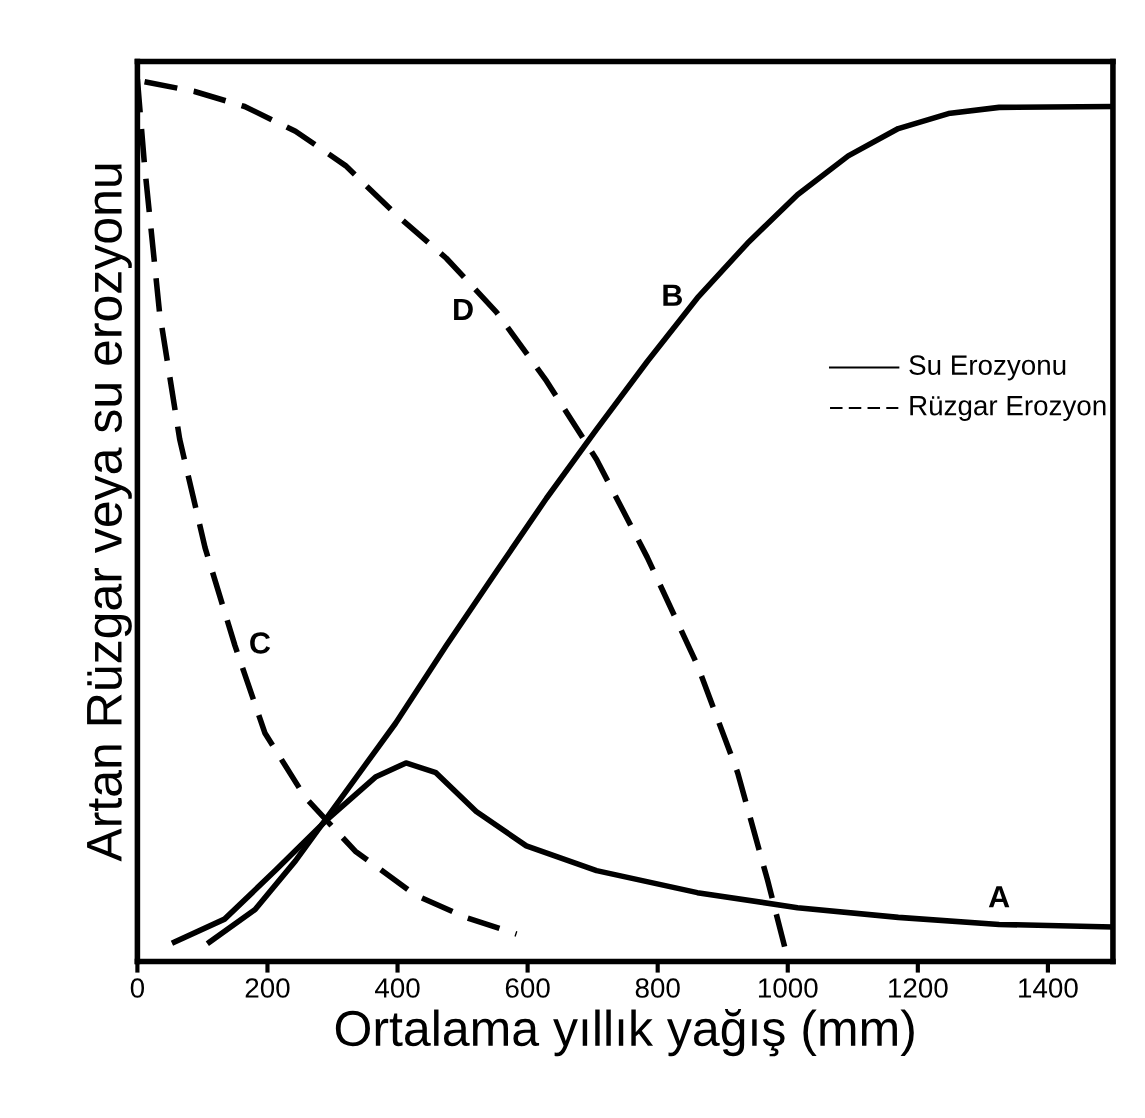 Image resolution: width=1145 pixels, height=1118 pixels. What do you see at coordinates (624, 1032) in the screenshot?
I see `x-axis-title: Ortalama yıllık yağış (mm)` at bounding box center [624, 1032].